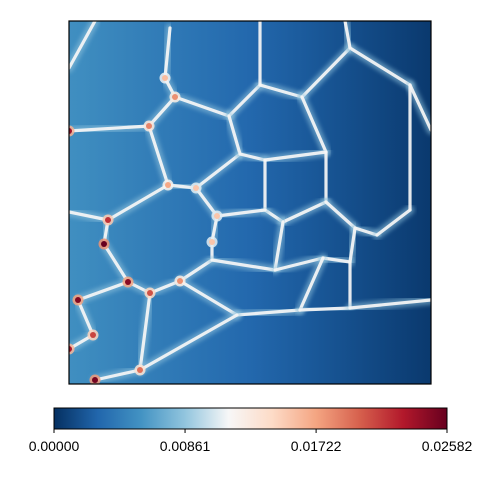 The width and height of the screenshot is (498, 498). What do you see at coordinates (54, 446) in the screenshot?
I see `colorbar-tick-label: 0.00000` at bounding box center [54, 446].